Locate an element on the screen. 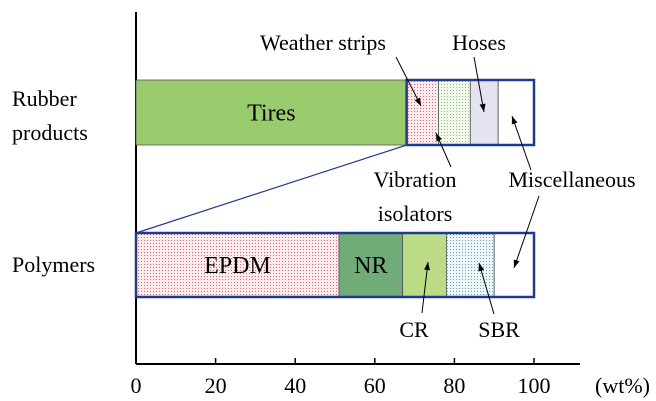  callout-label: Vibration is located at coordinates (415, 179).